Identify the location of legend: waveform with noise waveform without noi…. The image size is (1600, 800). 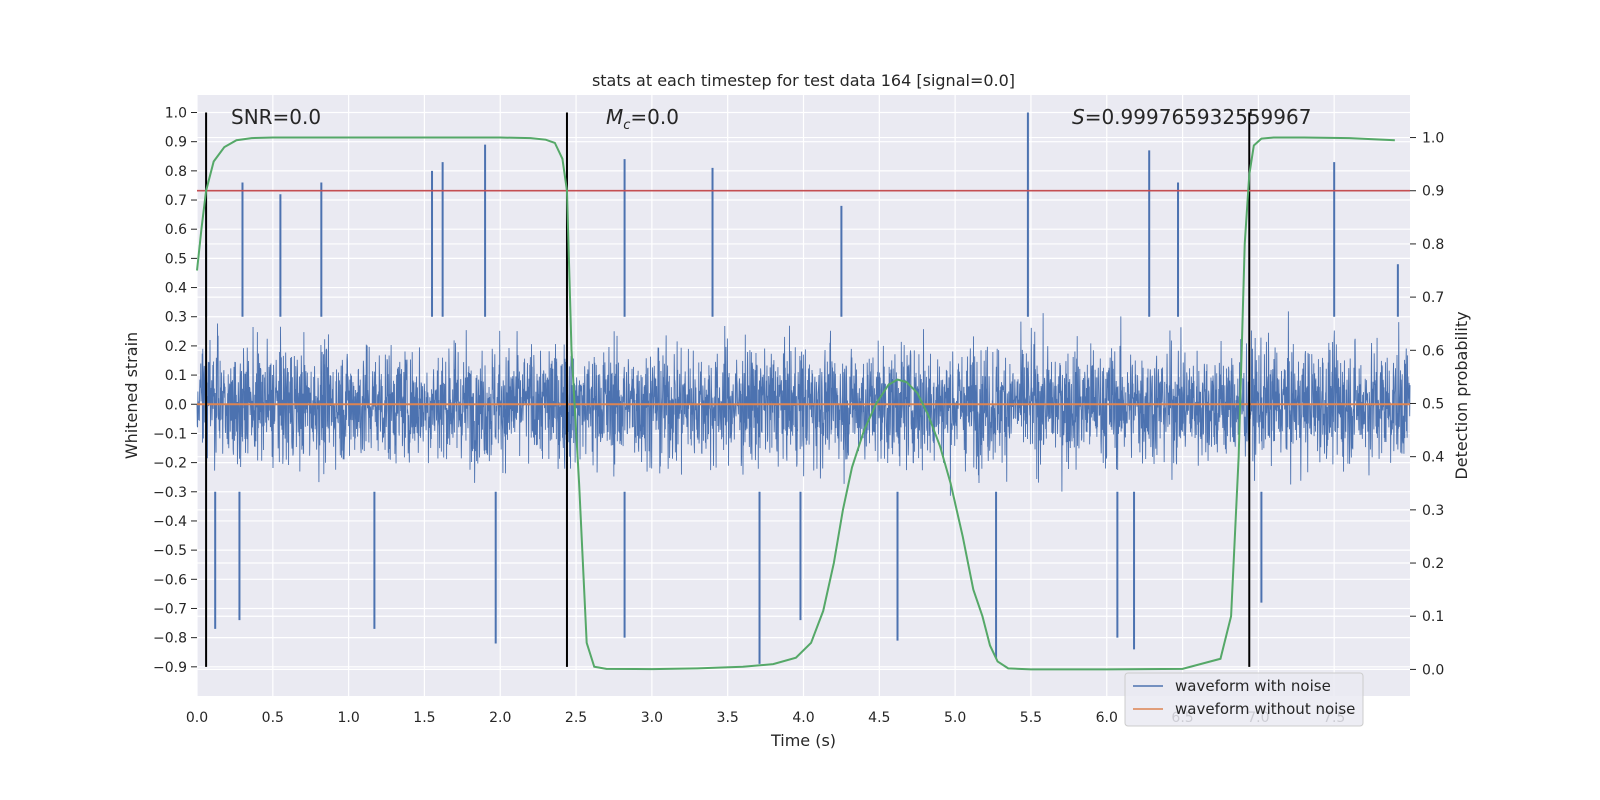
(1244, 699).